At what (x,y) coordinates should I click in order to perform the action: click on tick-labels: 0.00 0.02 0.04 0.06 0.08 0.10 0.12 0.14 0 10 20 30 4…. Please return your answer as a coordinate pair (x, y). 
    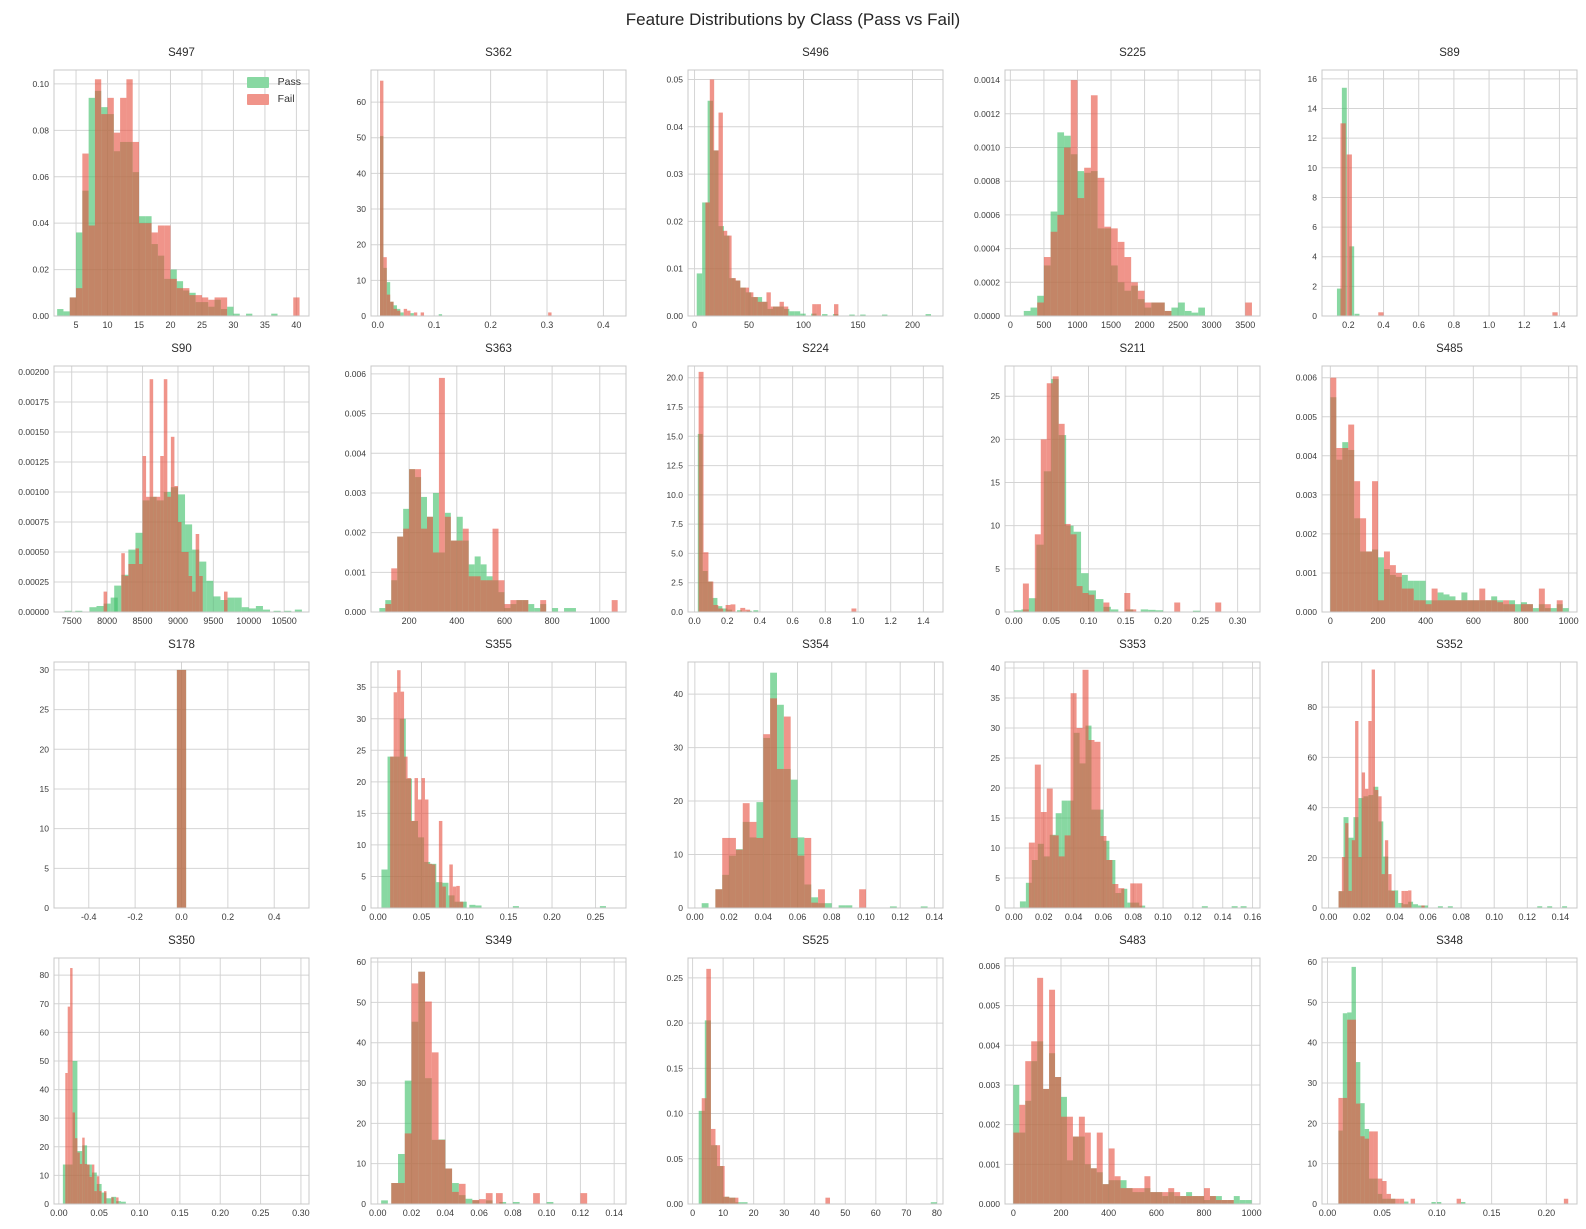
    Looking at the image, I should click on (809, 805).